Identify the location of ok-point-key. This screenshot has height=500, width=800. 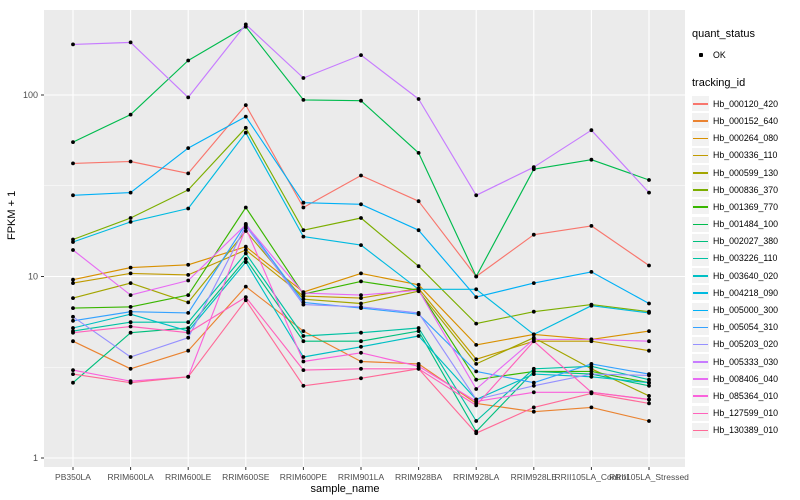
(700, 55).